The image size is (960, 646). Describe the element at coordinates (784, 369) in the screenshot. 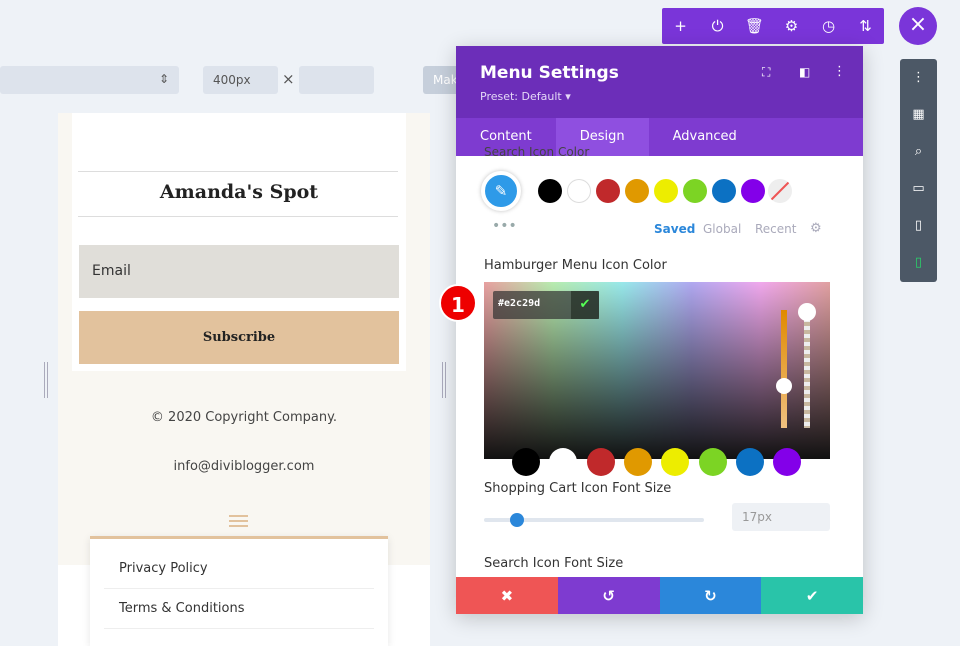

I see `hue-slider` at that location.